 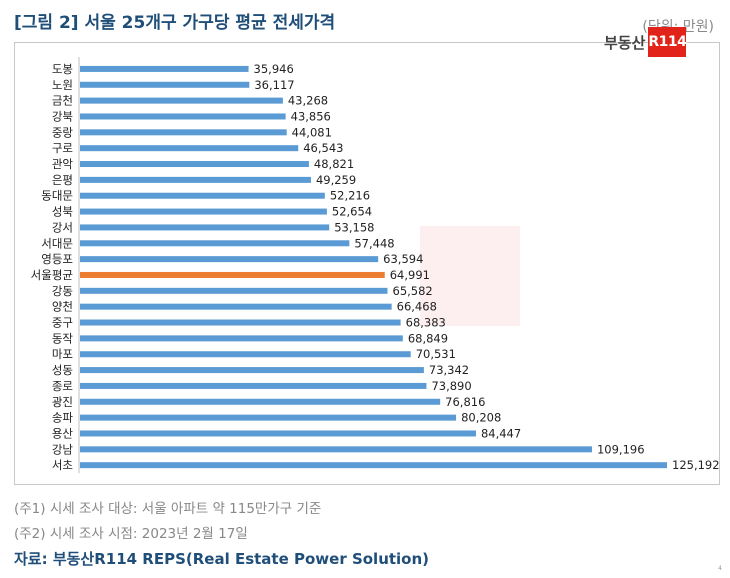 I want to click on category-label: 도봉, so click(x=62, y=69).